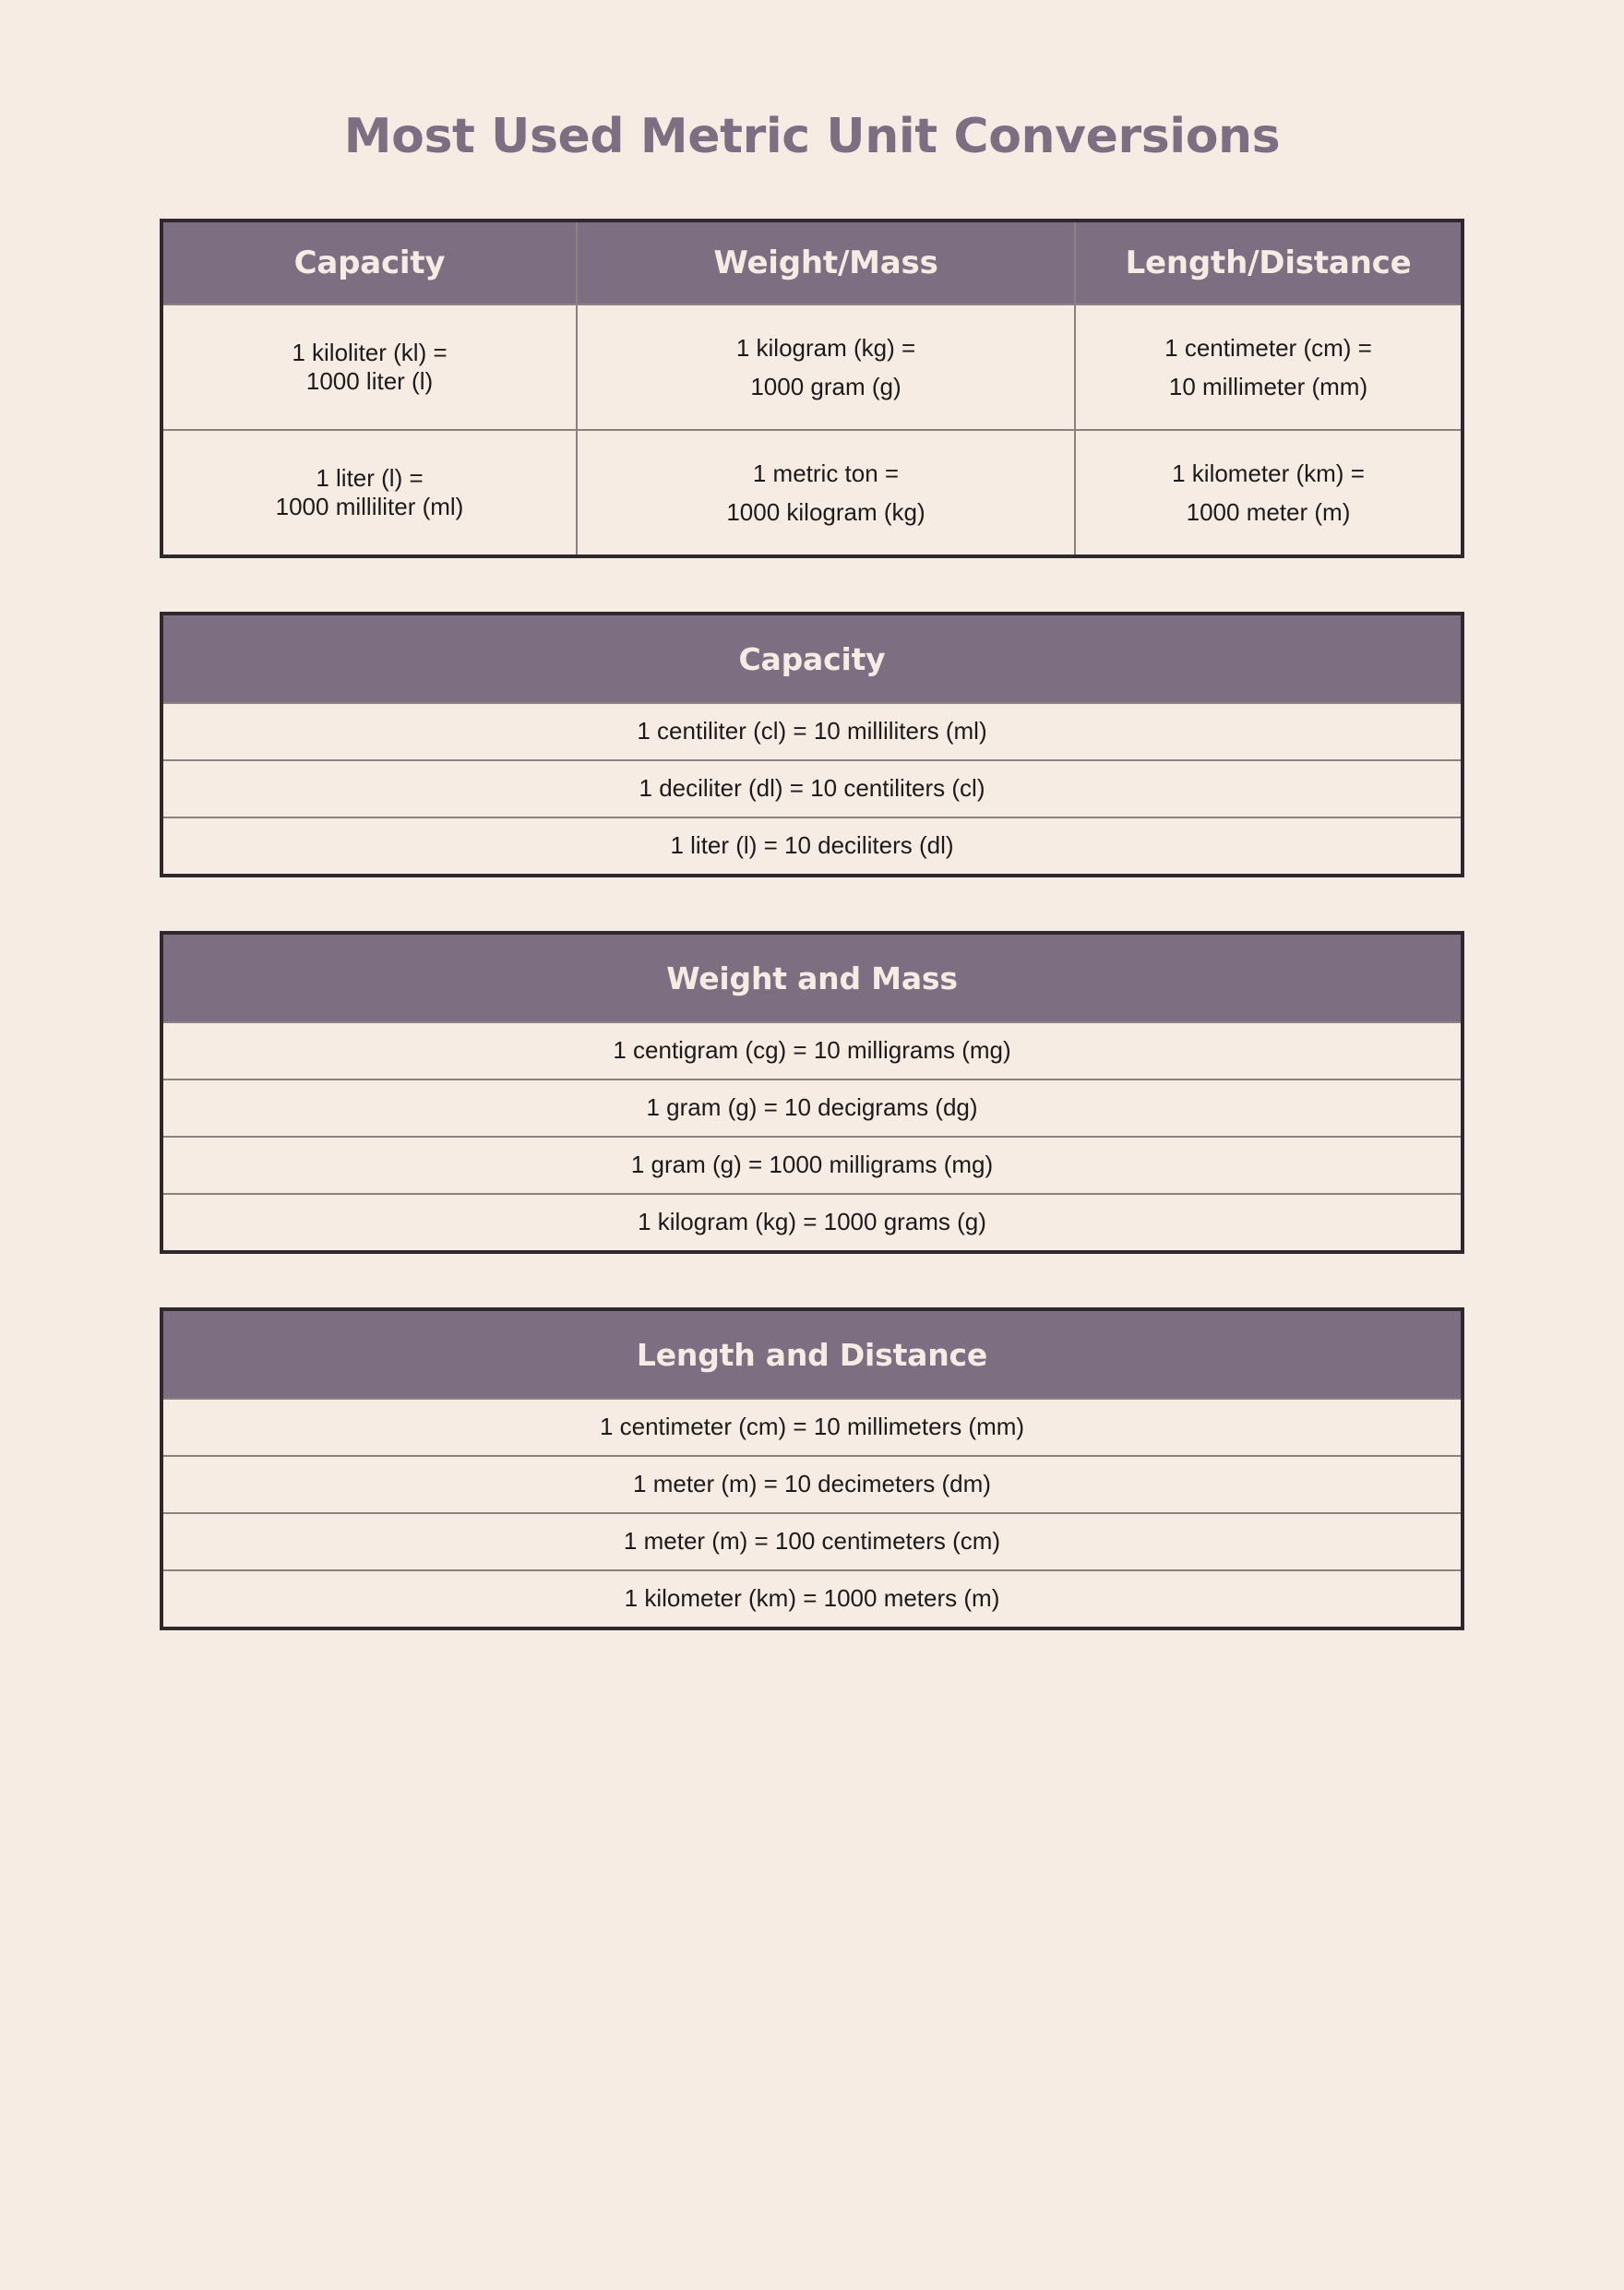 This screenshot has height=2290, width=1624. Describe the element at coordinates (826, 387) in the screenshot. I see `cell-line-2: 1000 gram (g)` at that location.